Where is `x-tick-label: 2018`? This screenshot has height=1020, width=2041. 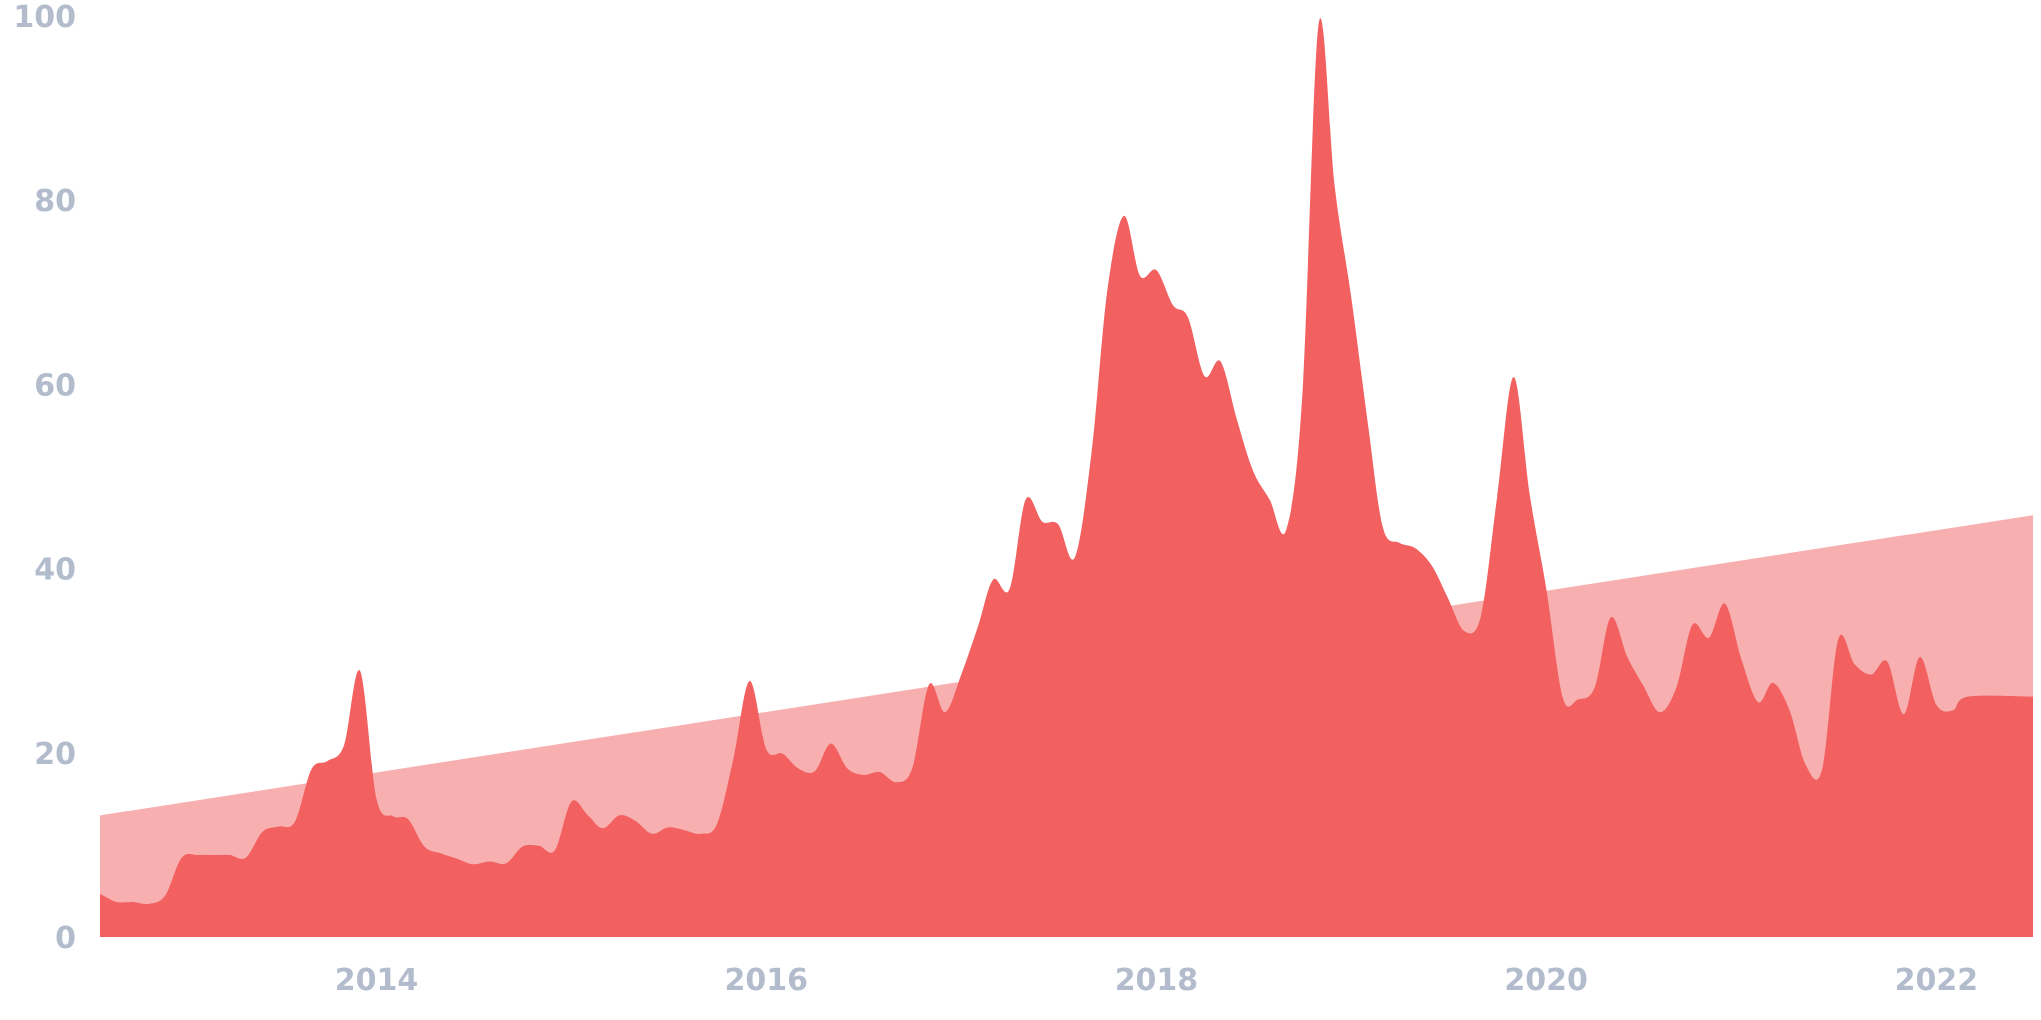
x-tick-label: 2018 is located at coordinates (1157, 980).